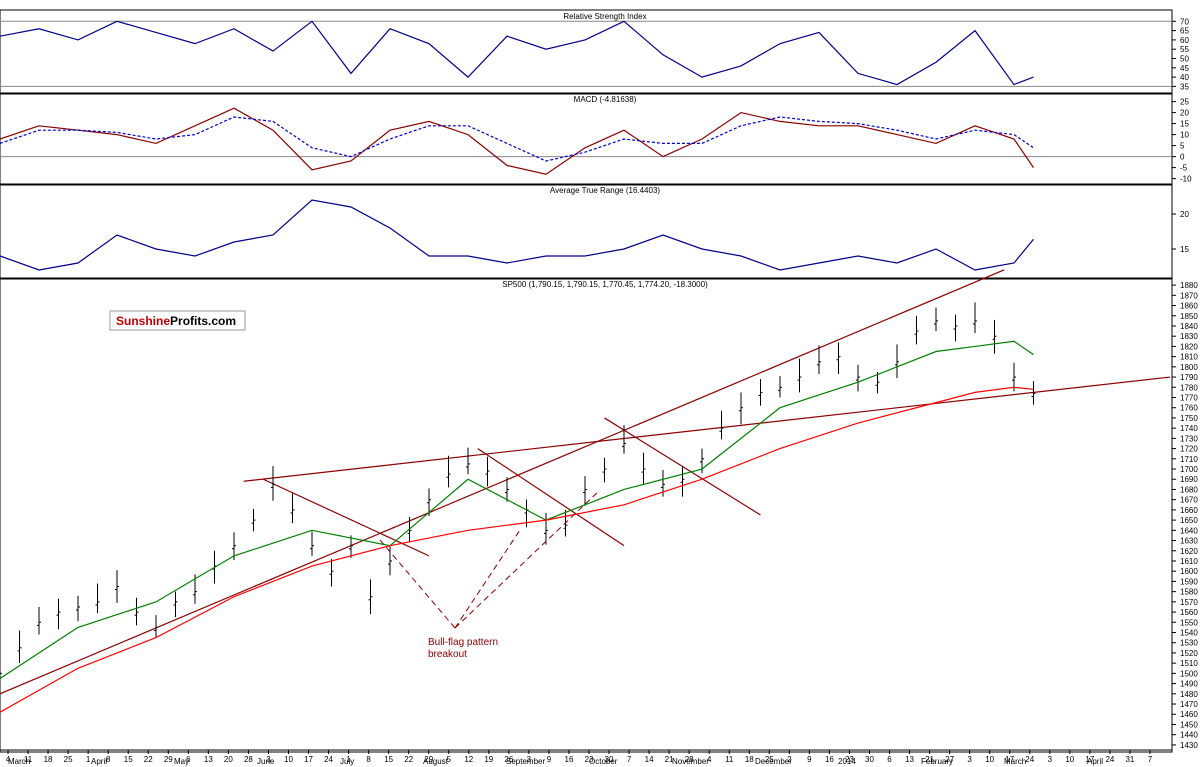  Describe the element at coordinates (1189, 735) in the screenshot. I see `y-tick-label: 1440` at that location.